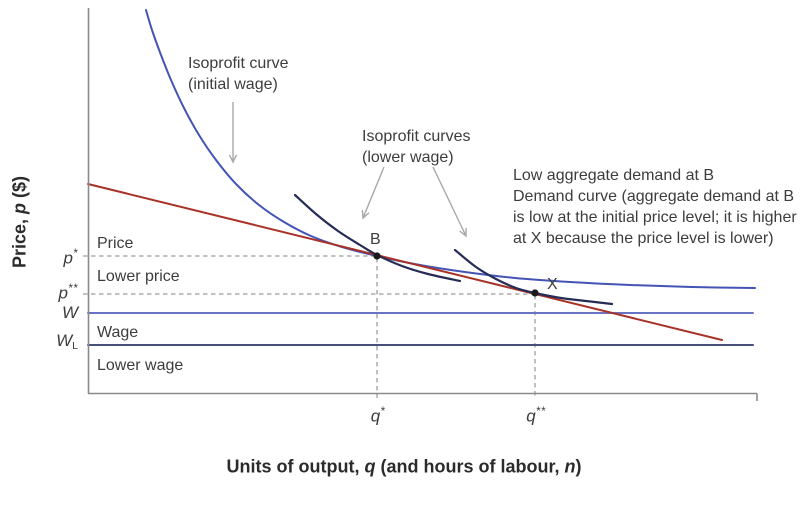 The width and height of the screenshot is (810, 507). Describe the element at coordinates (373, 192) in the screenshot. I see `arrow-to-isoprofit-lower-left` at that location.